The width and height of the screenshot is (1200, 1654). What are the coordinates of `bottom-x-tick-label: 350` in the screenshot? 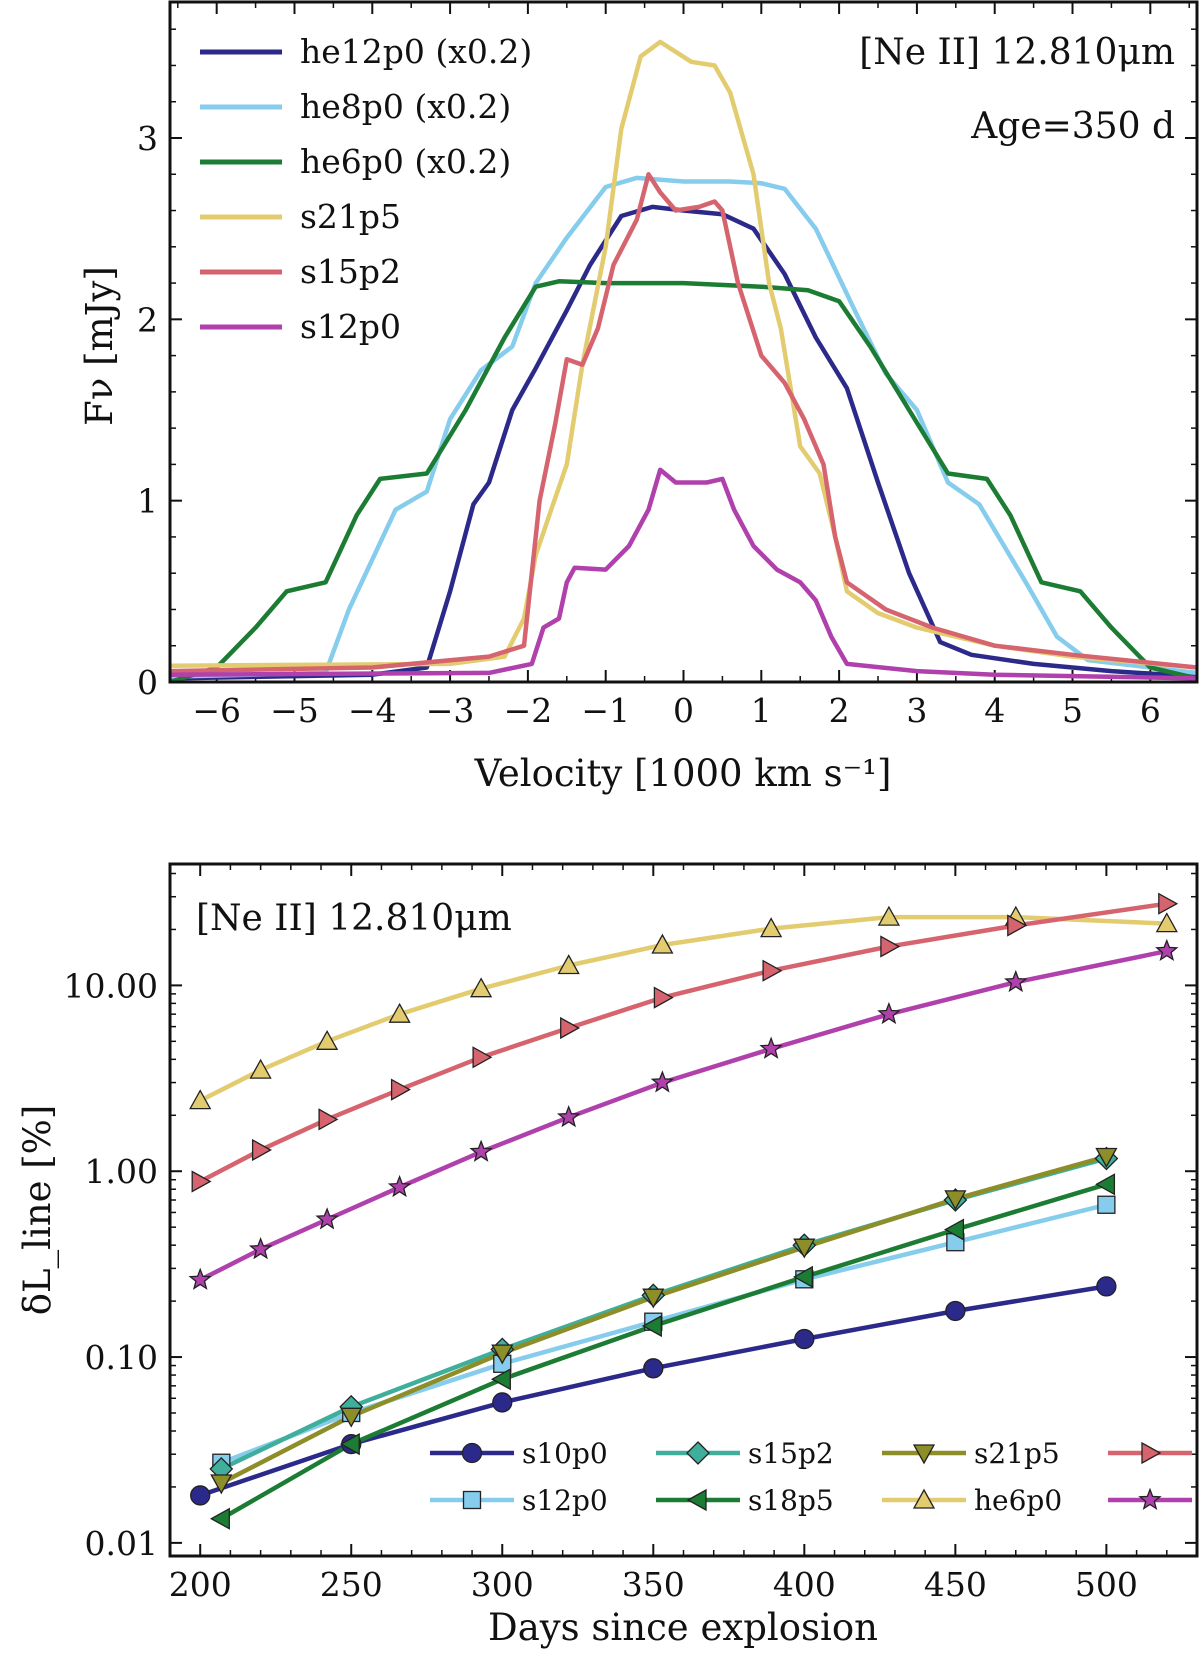 It's located at (653, 1584).